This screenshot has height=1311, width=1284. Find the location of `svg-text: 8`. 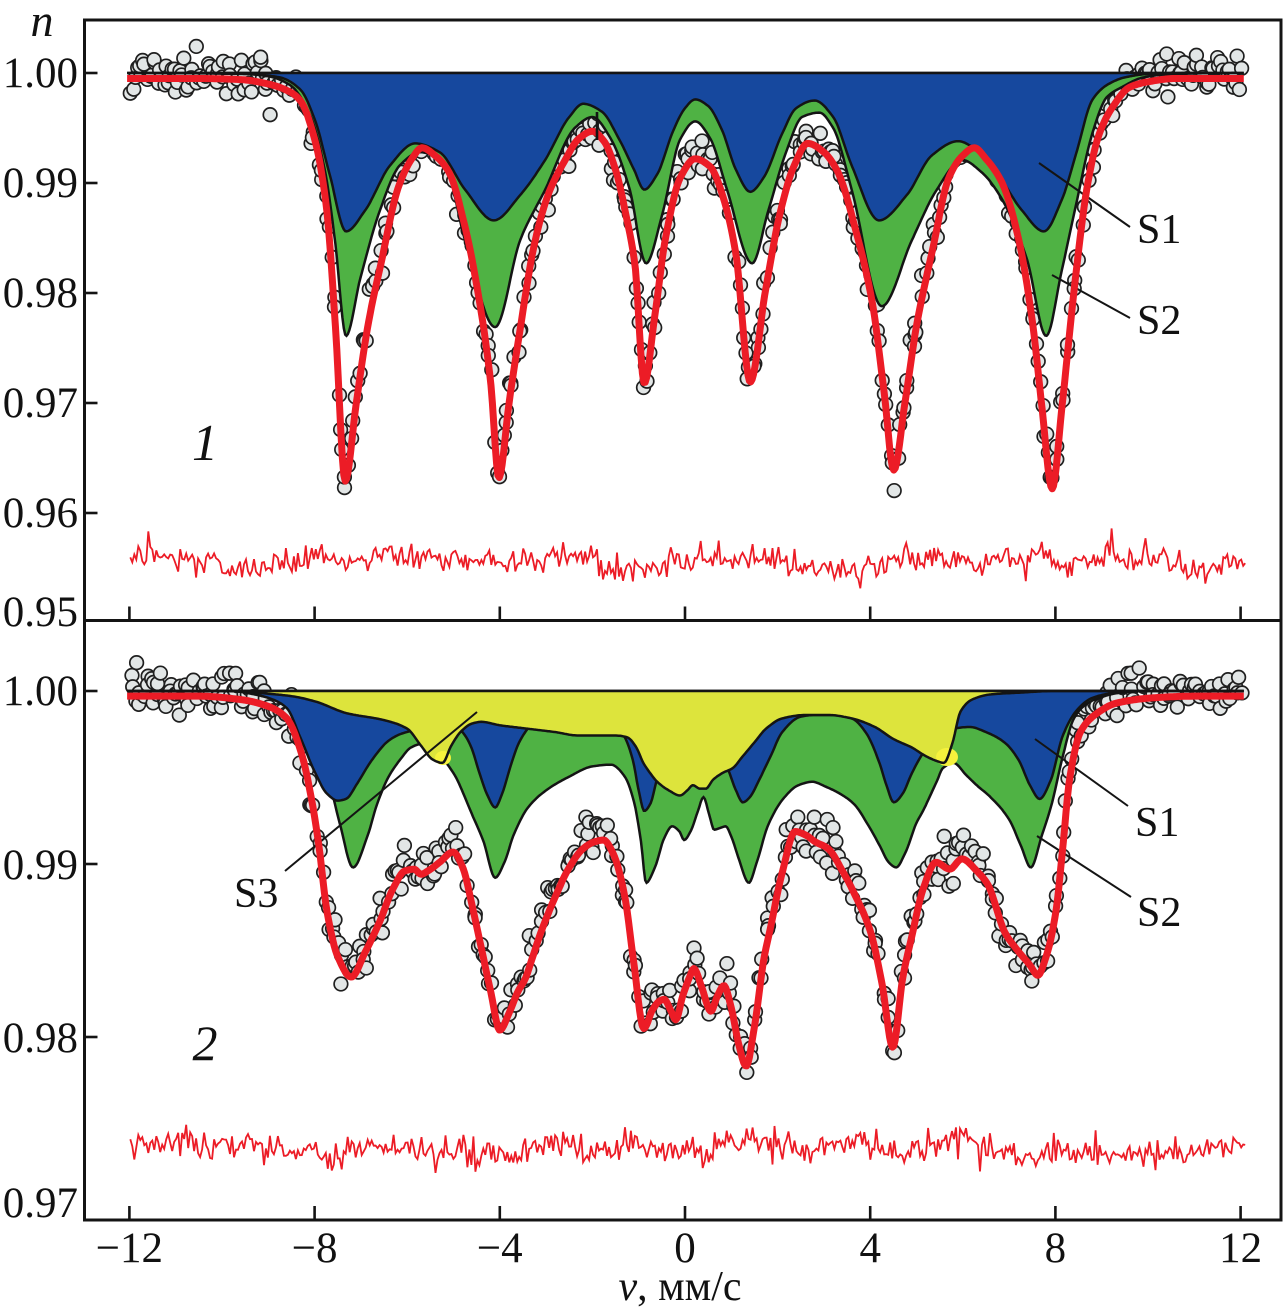

svg-text: 8 is located at coordinates (1056, 1248).